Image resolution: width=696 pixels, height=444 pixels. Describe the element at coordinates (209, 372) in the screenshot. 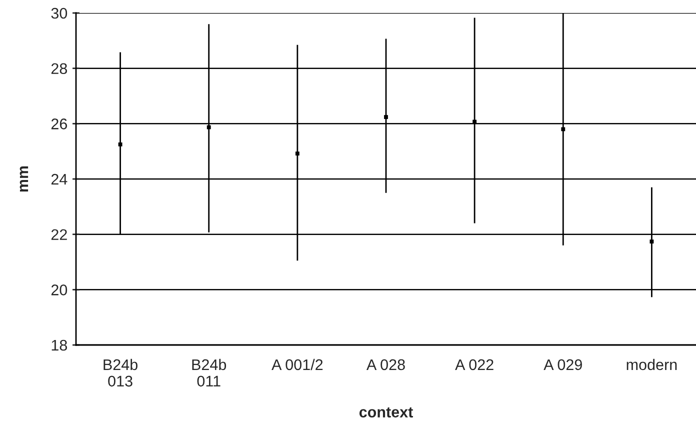

I see `x-tick-label: B24b 011` at that location.